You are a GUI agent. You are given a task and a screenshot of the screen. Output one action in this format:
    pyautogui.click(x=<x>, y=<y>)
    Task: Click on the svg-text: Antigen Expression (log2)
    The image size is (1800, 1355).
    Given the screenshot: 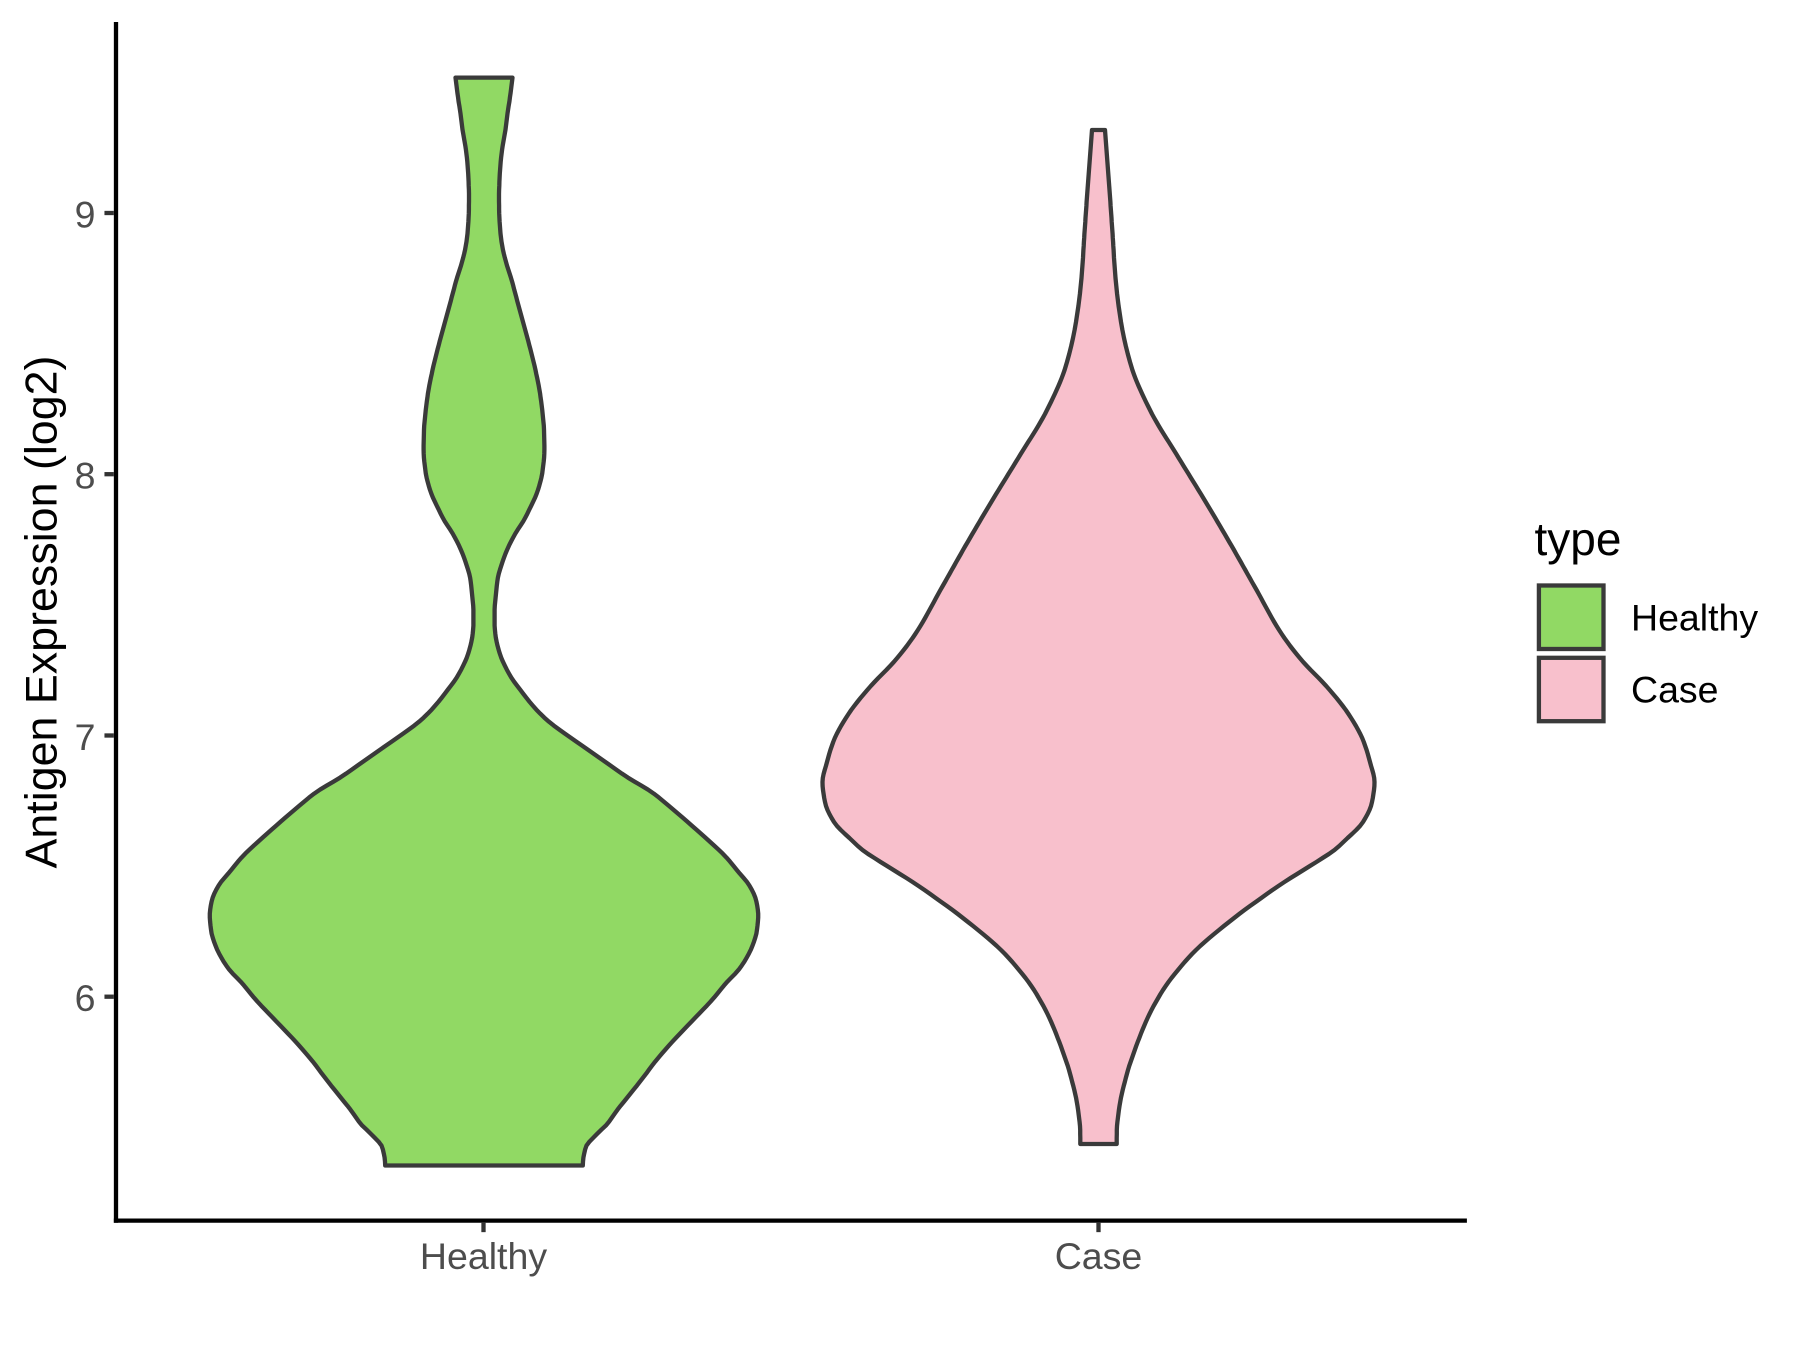 What is the action you would take?
    pyautogui.click(x=42, y=612)
    